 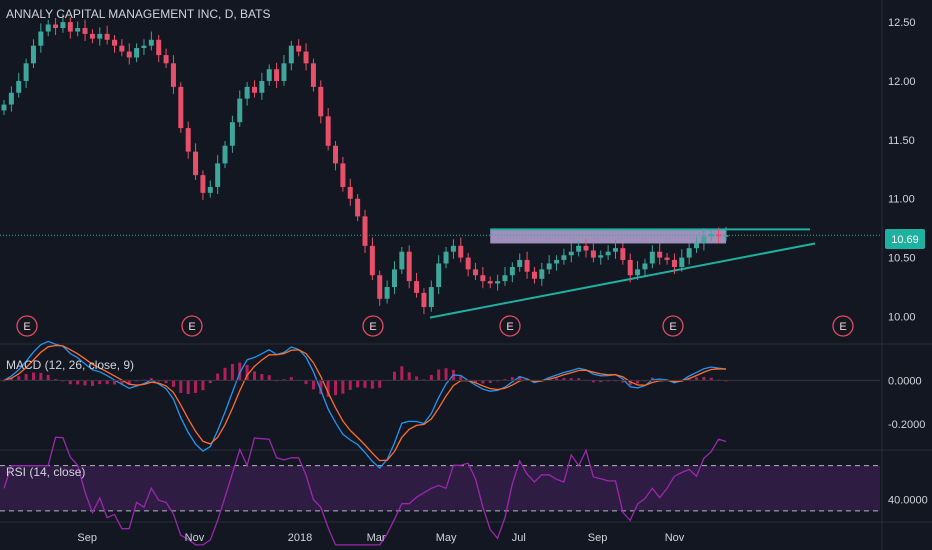 I want to click on time-tick-label: Nov, so click(x=195, y=538).